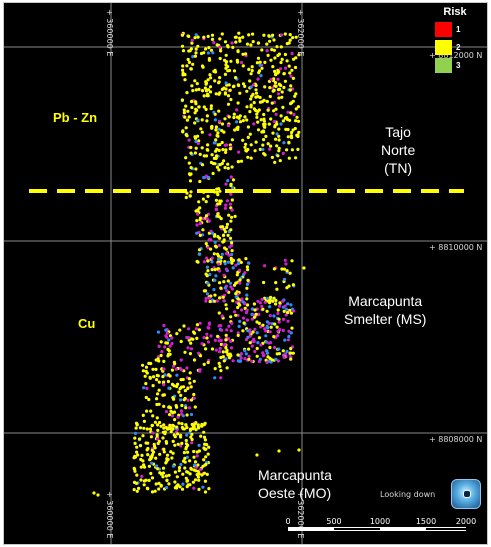  What do you see at coordinates (455, 29) in the screenshot?
I see `legend-item: 1` at bounding box center [455, 29].